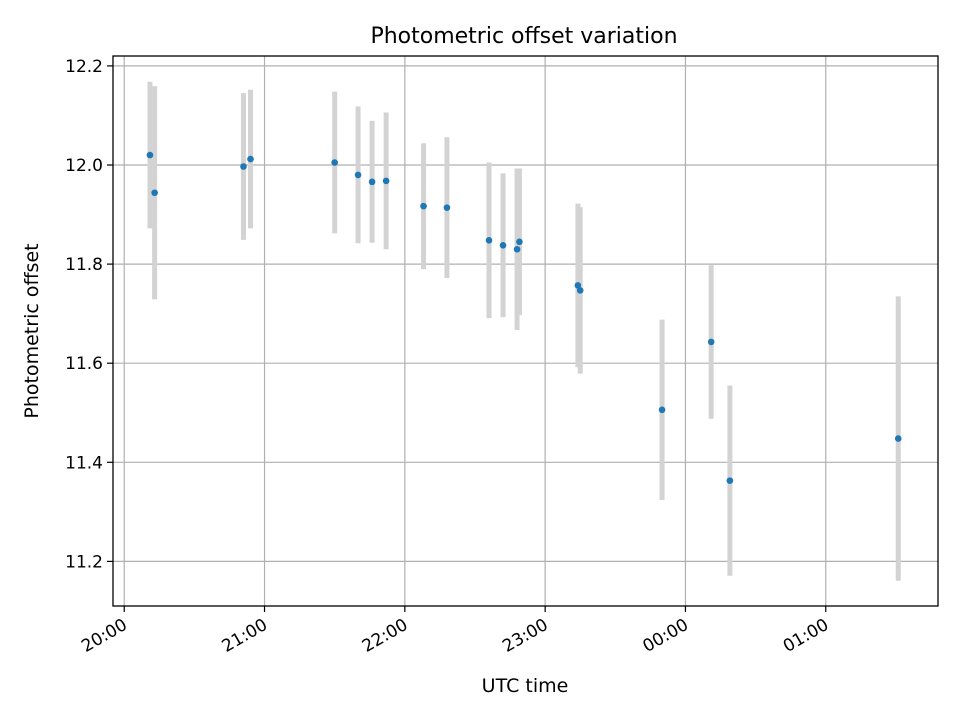 This screenshot has height=720, width=960. I want to click on x-axis-label: UTC time, so click(525, 686).